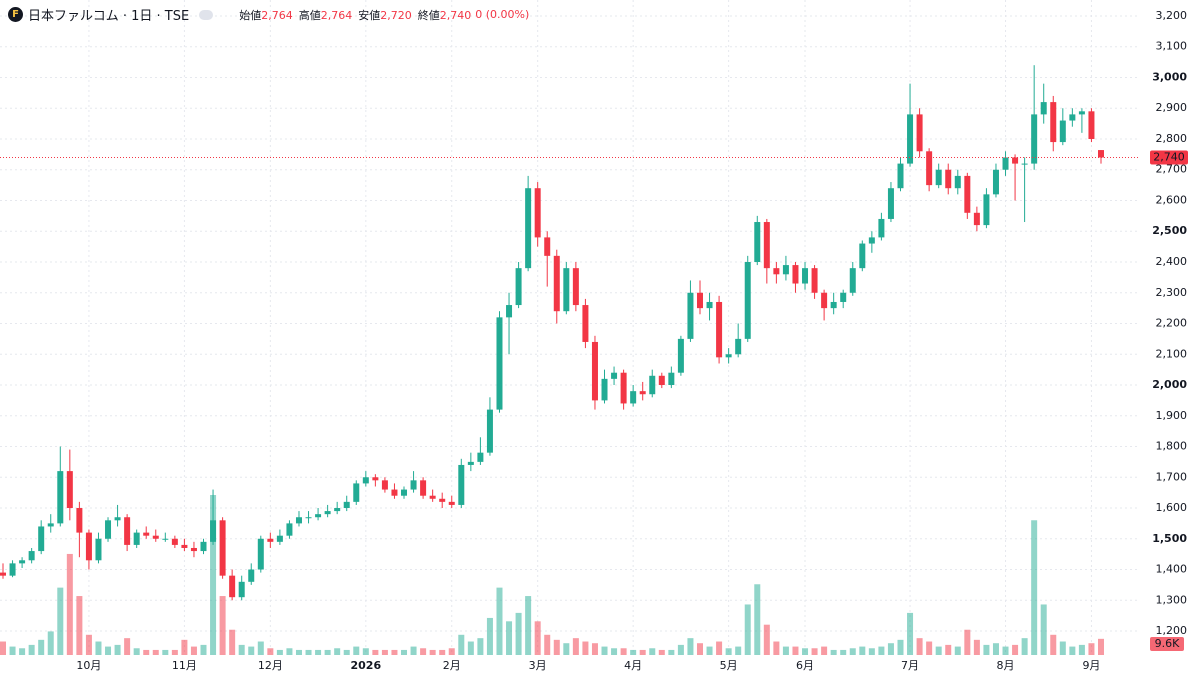 The image size is (1200, 675). I want to click on y-tick-label: 1,300, so click(1172, 599).